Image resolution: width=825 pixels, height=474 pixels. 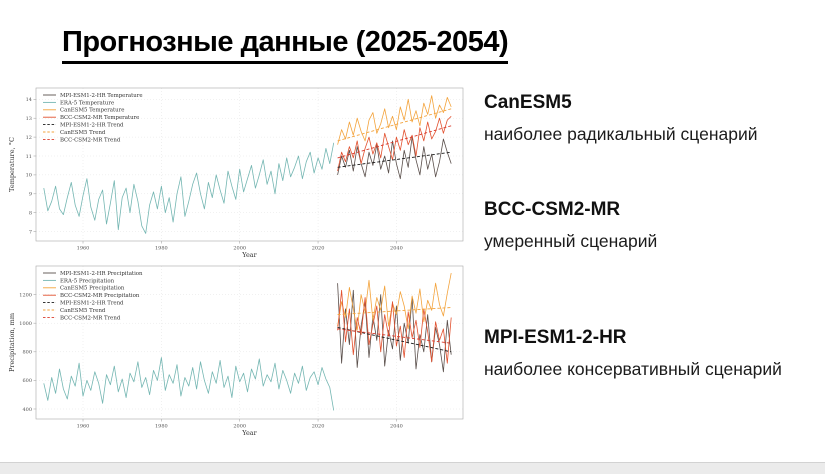 What do you see at coordinates (92, 111) in the screenshot?
I see `svg-text: CanESM5 Temperature` at bounding box center [92, 111].